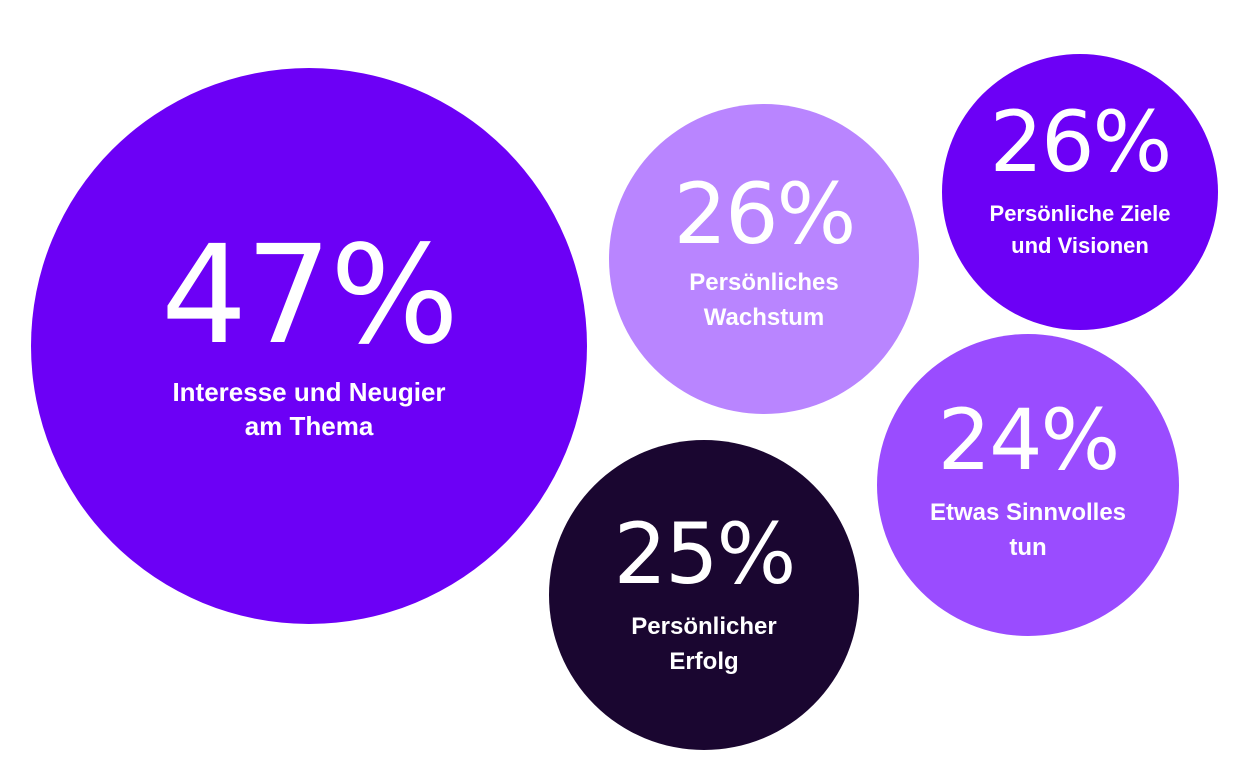 The image size is (1257, 778). What do you see at coordinates (309, 296) in the screenshot?
I see `bubble-percent: 47%` at bounding box center [309, 296].